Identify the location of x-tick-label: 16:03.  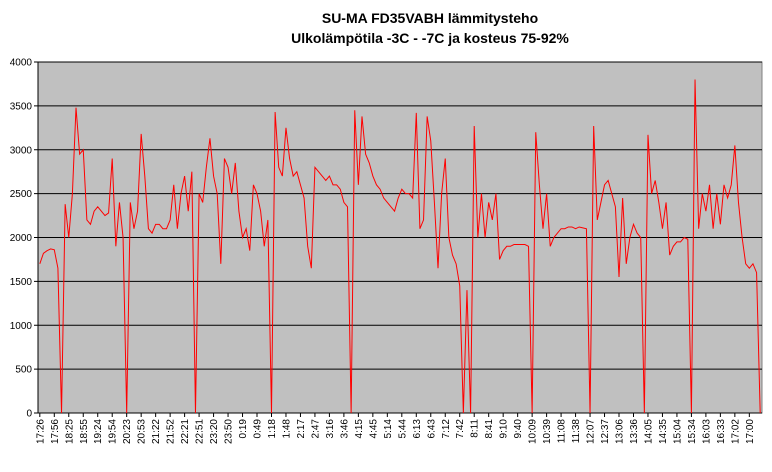
(706, 431).